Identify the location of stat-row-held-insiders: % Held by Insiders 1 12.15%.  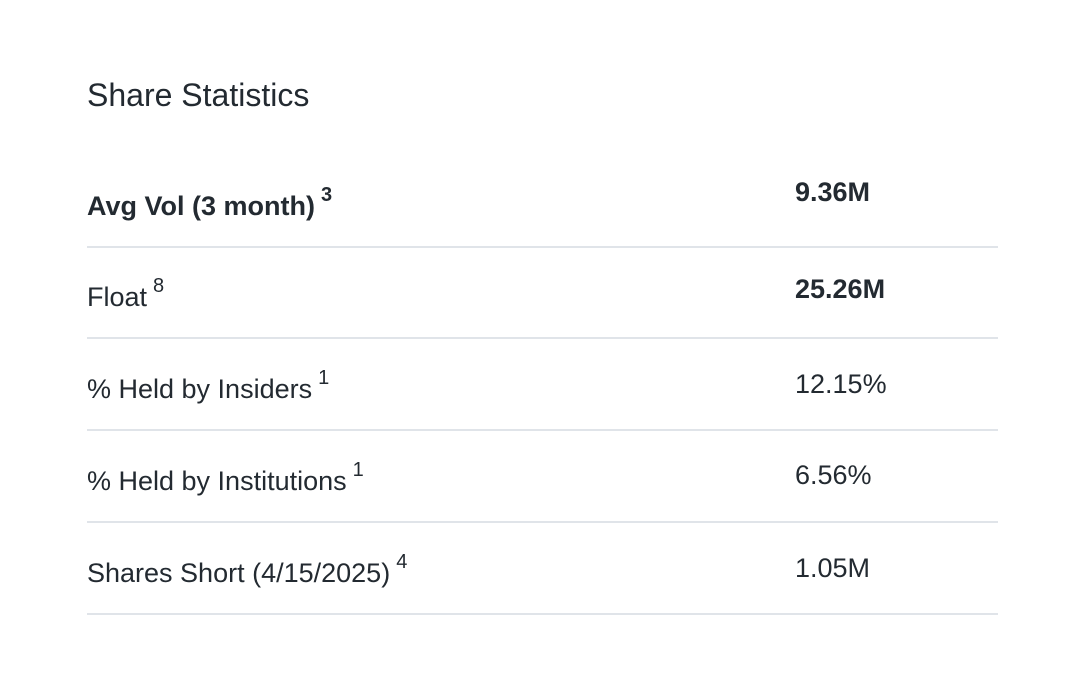
(542, 385).